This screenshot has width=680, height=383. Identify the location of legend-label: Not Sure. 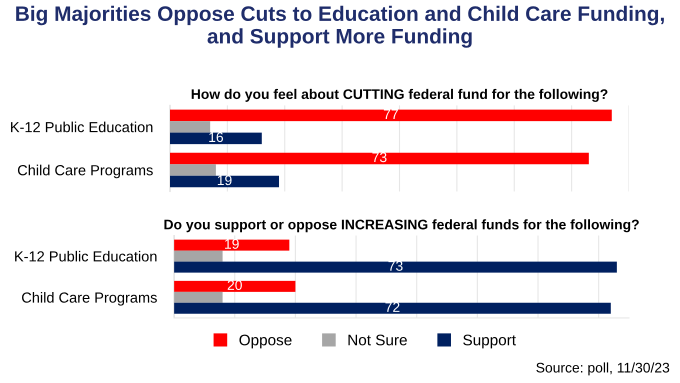
(377, 340).